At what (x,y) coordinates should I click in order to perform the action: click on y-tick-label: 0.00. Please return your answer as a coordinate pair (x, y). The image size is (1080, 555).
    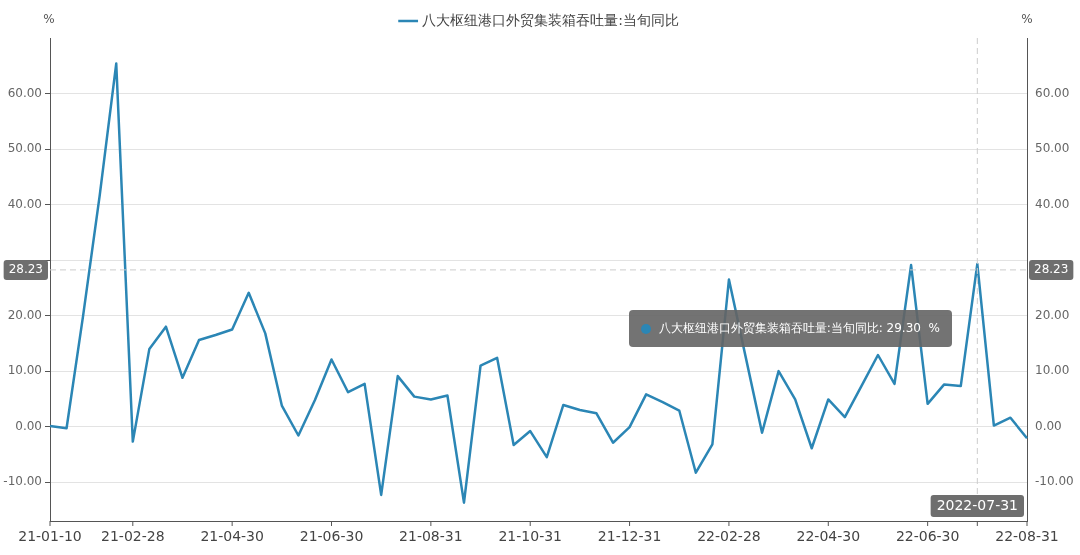
    Looking at the image, I should click on (28, 425).